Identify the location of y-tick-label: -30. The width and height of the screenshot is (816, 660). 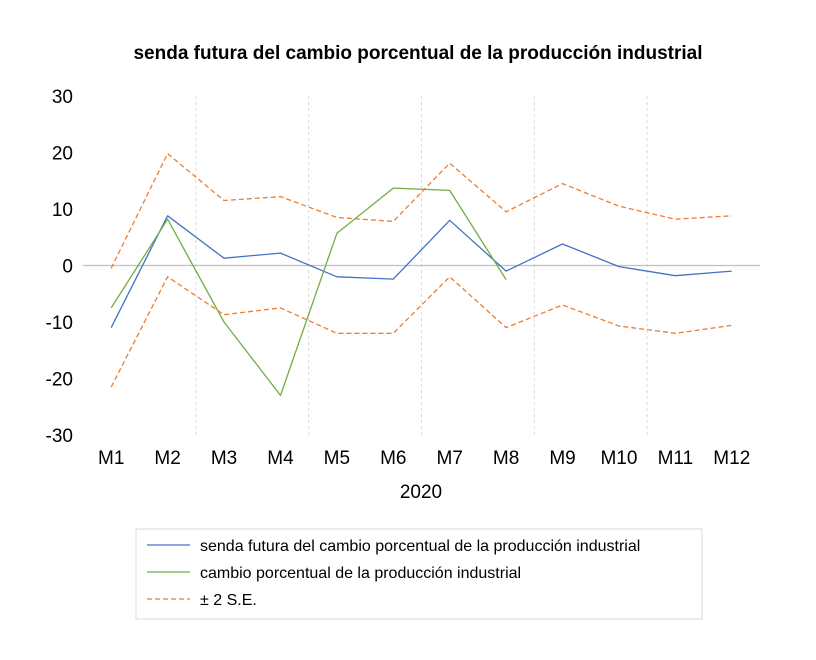
(59, 436).